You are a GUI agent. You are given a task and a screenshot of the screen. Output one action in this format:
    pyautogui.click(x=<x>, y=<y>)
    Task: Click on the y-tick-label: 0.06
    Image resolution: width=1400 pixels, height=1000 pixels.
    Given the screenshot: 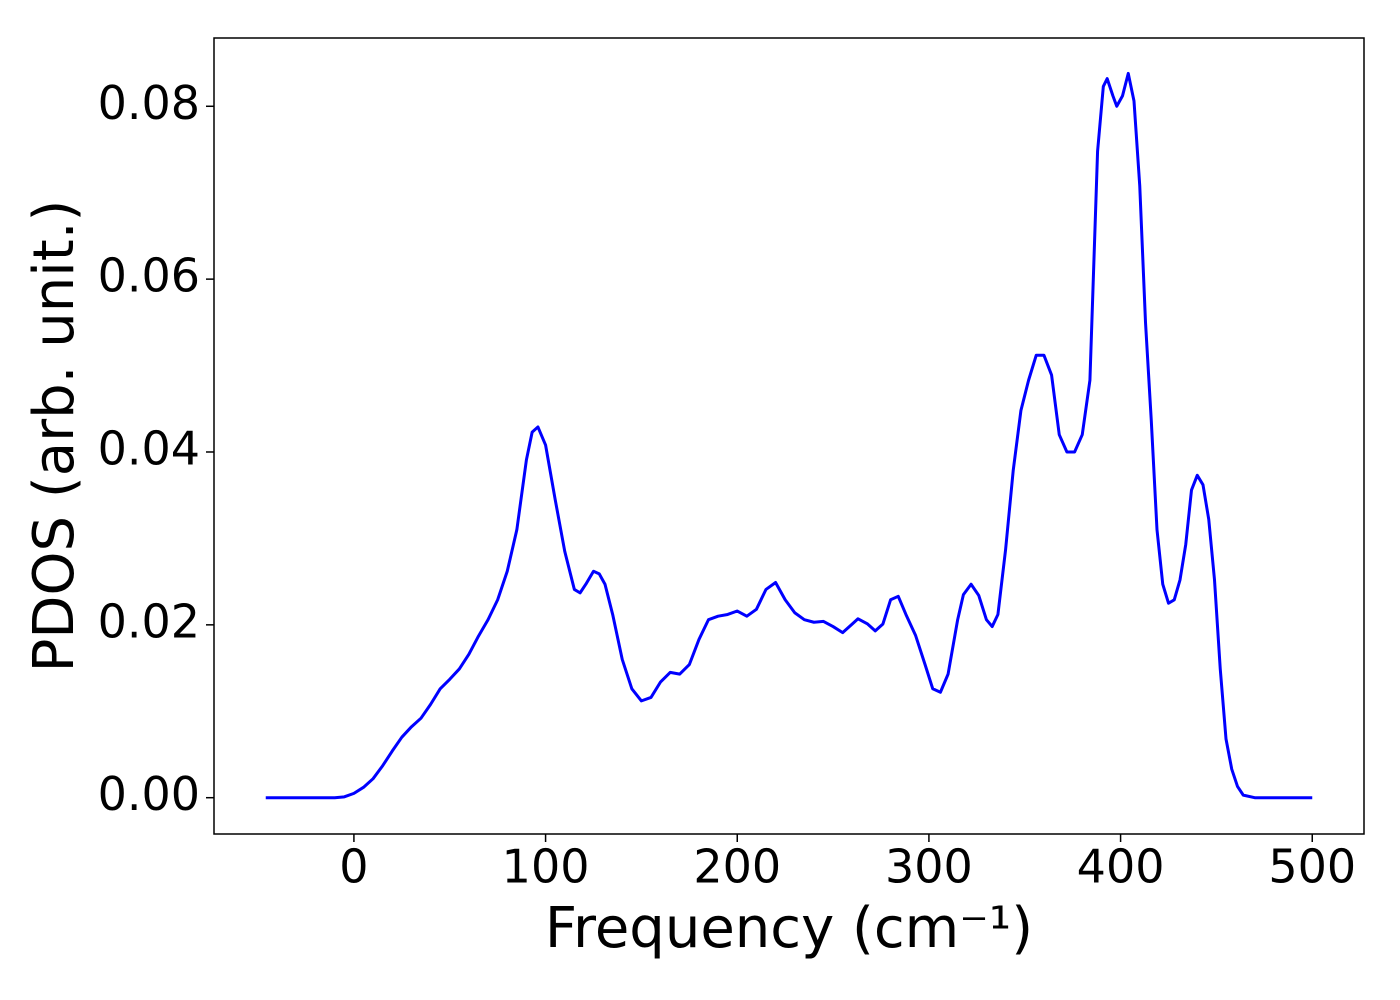 What is the action you would take?
    pyautogui.click(x=149, y=276)
    